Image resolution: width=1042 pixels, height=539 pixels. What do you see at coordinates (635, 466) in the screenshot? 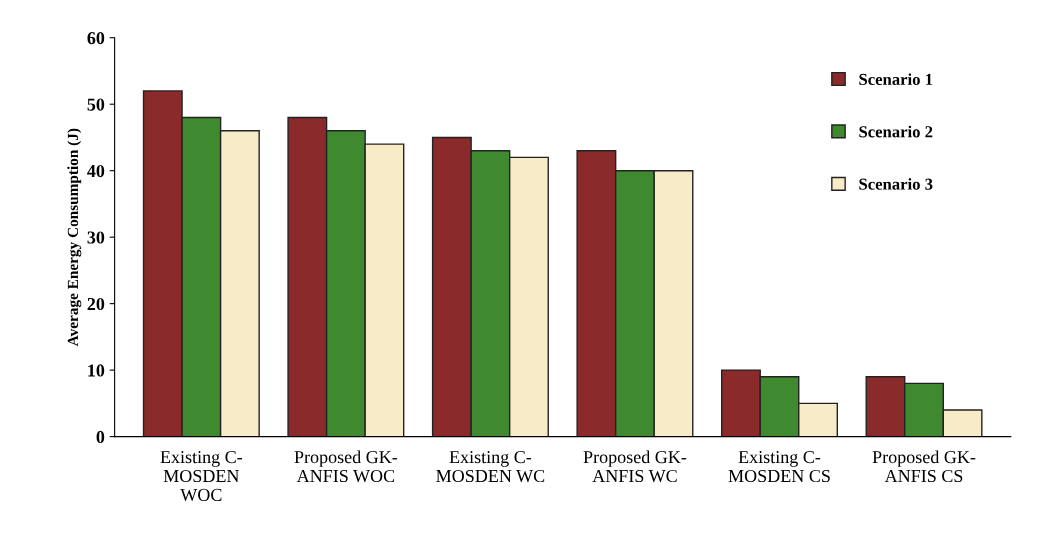
I see `x-tick-label: Proposed GK- ANFIS WC` at bounding box center [635, 466].